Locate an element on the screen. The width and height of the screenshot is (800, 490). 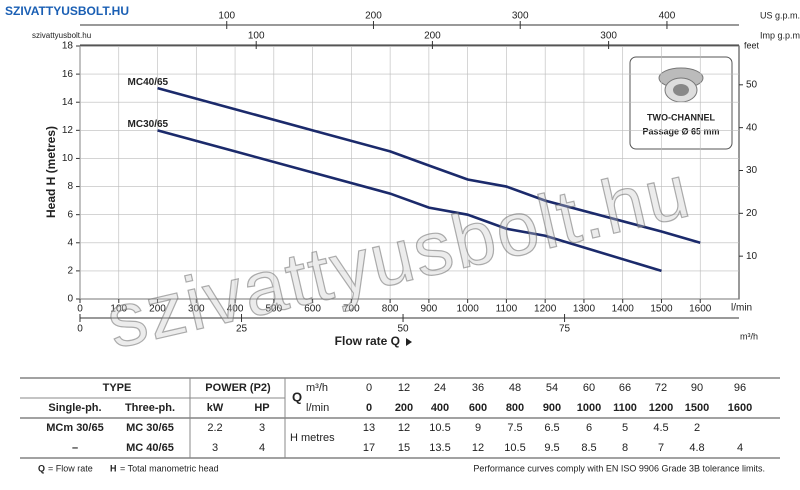
table-cell: 2.2 is located at coordinates (214, 428).